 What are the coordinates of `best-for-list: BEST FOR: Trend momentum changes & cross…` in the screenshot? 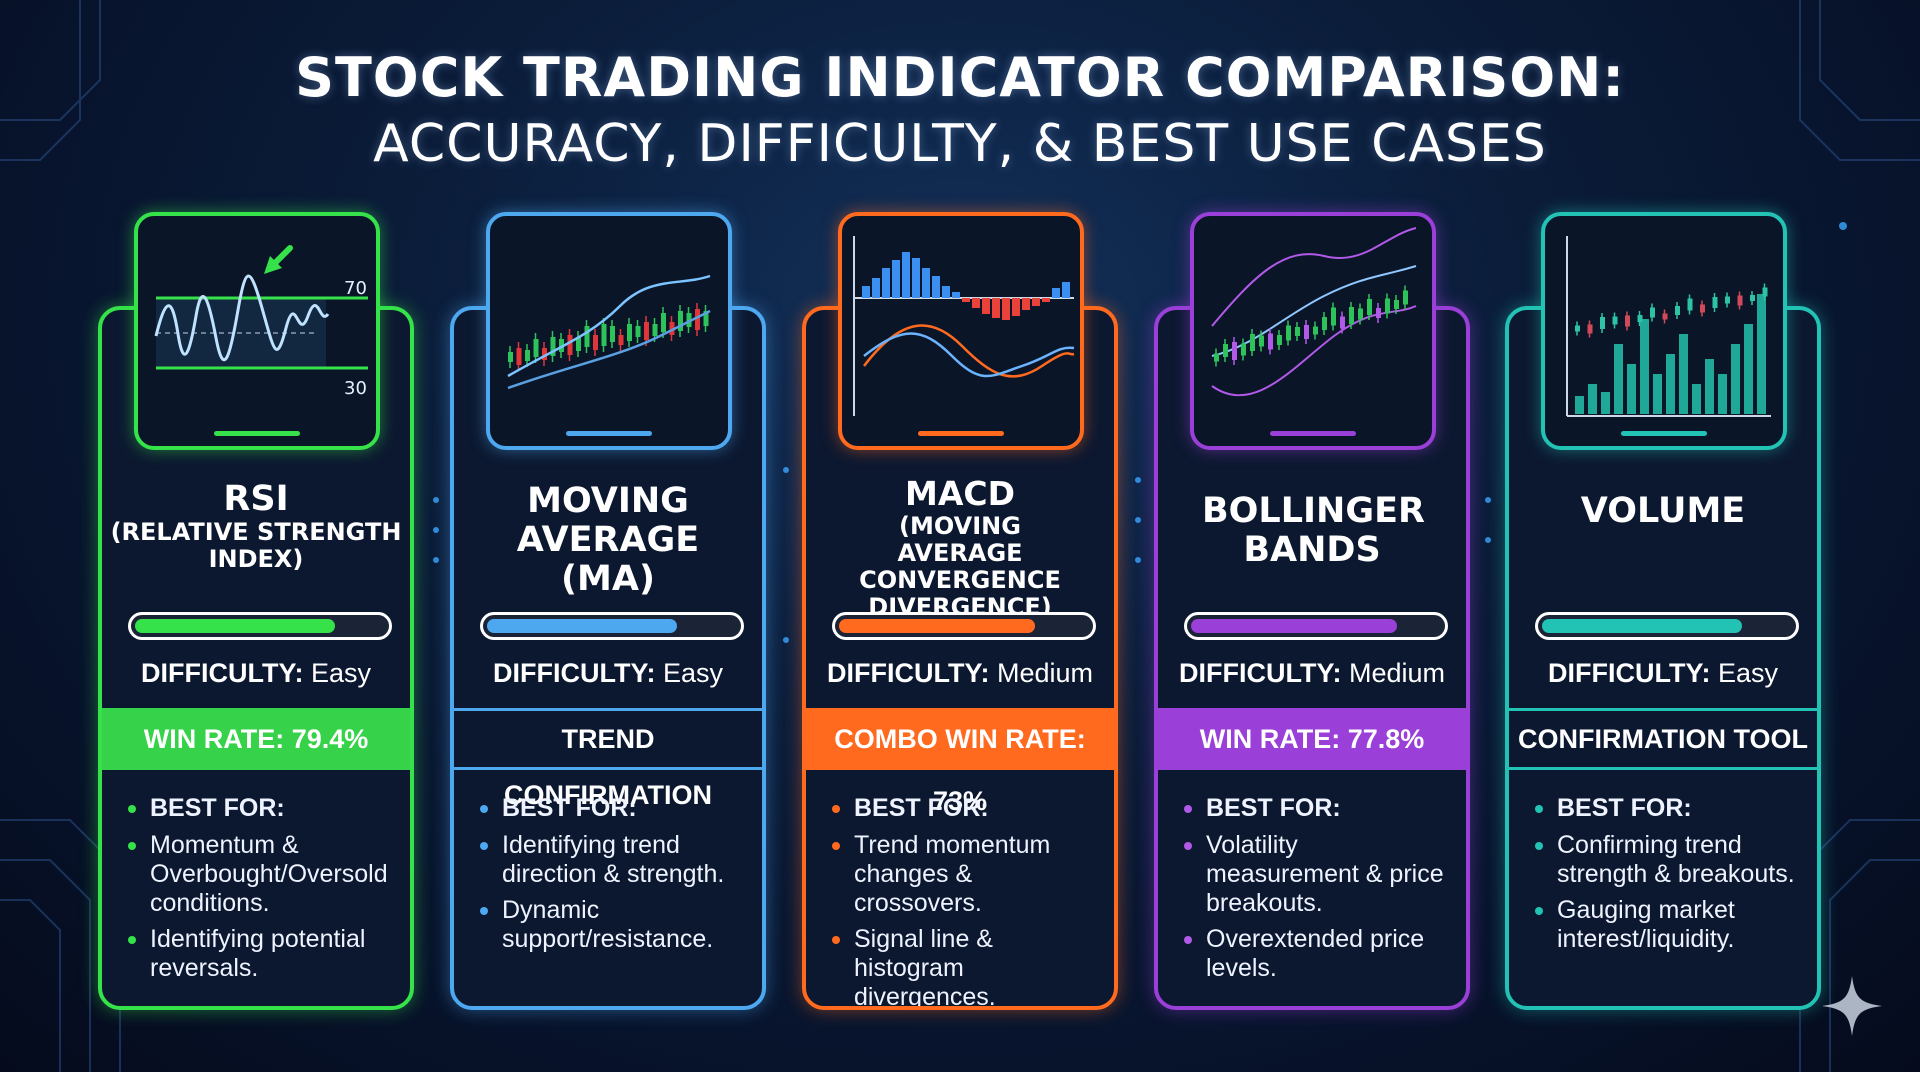 It's located at (964, 900).